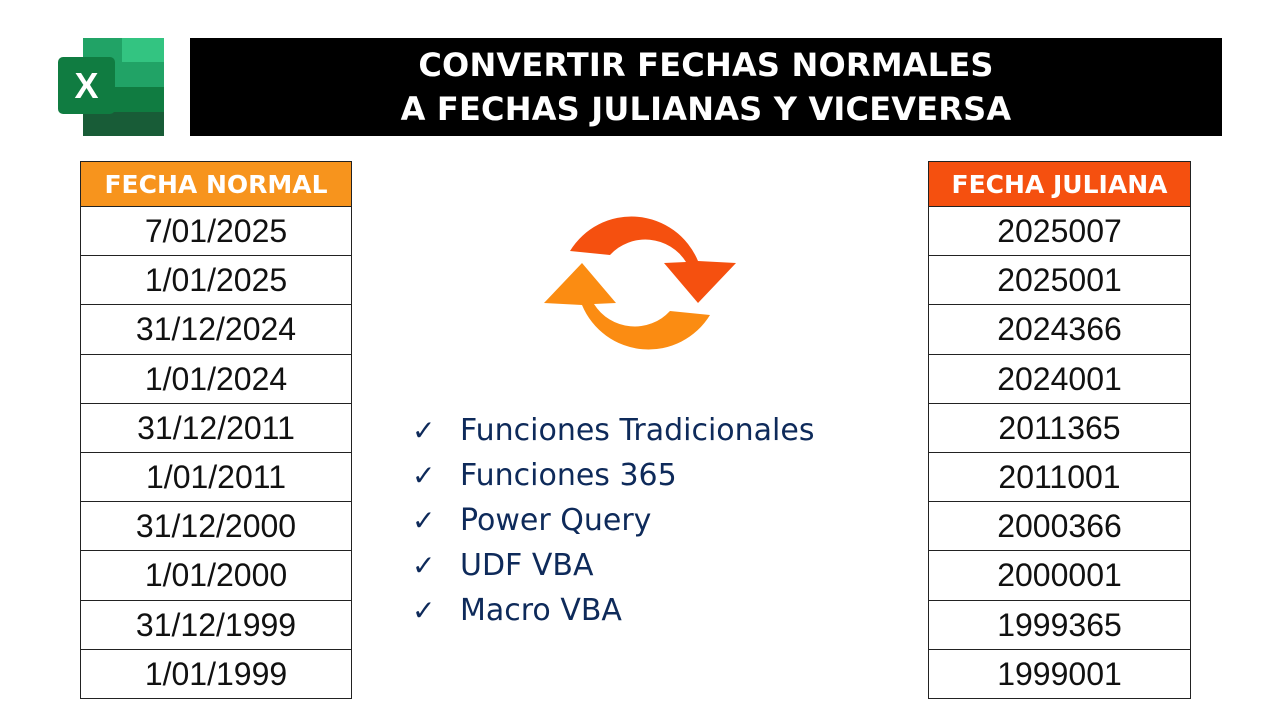 The image size is (1280, 720). What do you see at coordinates (216, 625) in the screenshot?
I see `table-cell: 31/12/1999` at bounding box center [216, 625].